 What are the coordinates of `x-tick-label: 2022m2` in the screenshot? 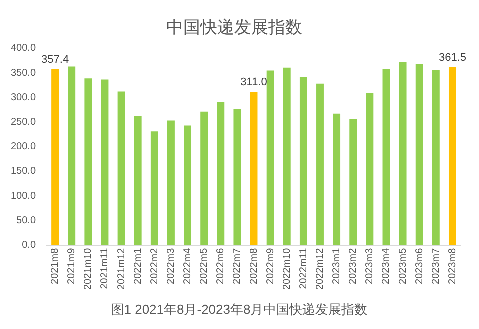 It's located at (154, 266).